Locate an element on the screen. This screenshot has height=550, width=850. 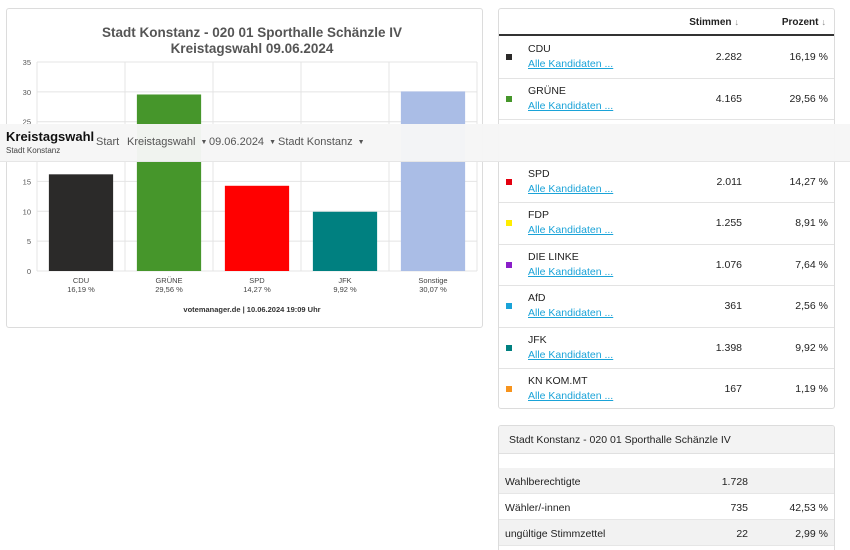
column-header-percent: Prozent ↓ is located at coordinates (804, 22).